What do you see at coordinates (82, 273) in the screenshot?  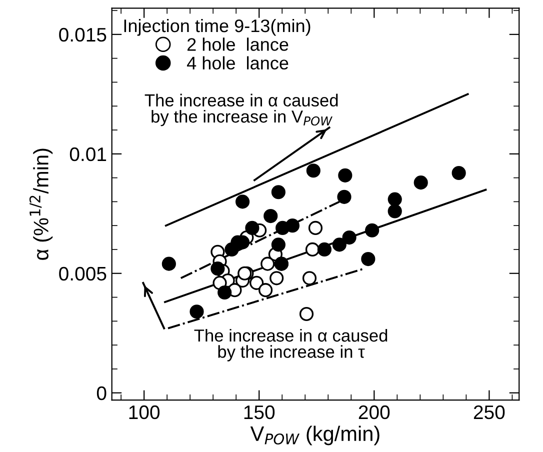 I see `y-tick-label: 0.005` at bounding box center [82, 273].